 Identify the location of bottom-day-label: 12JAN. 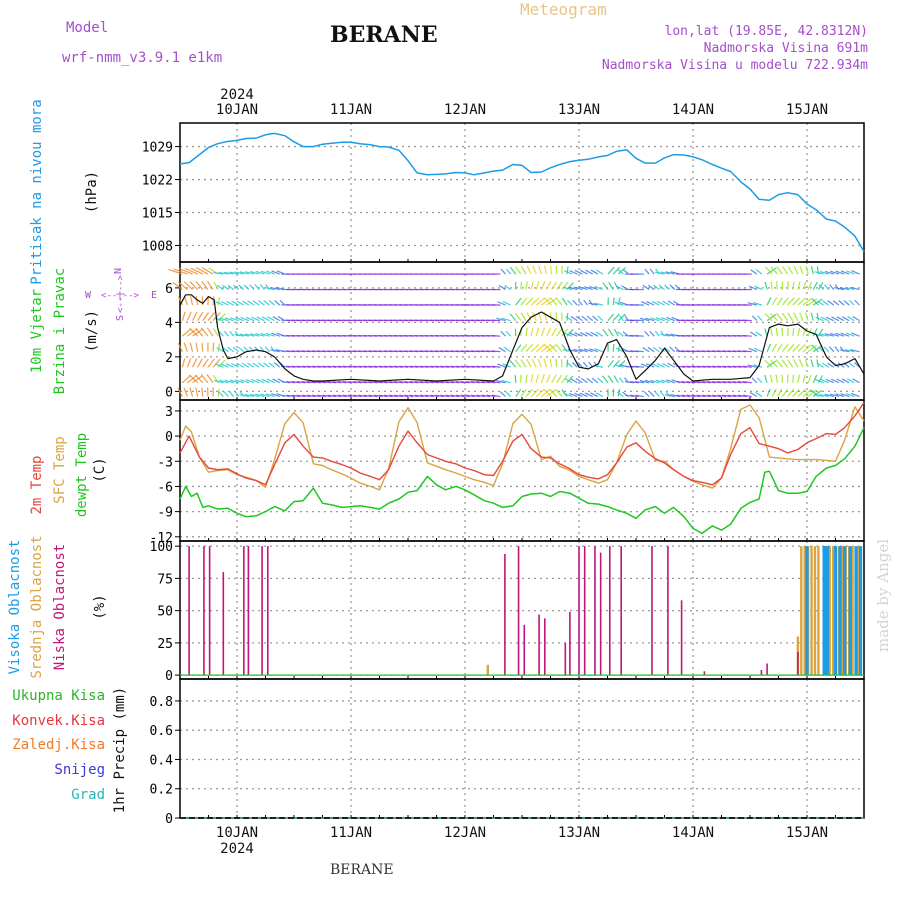
(465, 833).